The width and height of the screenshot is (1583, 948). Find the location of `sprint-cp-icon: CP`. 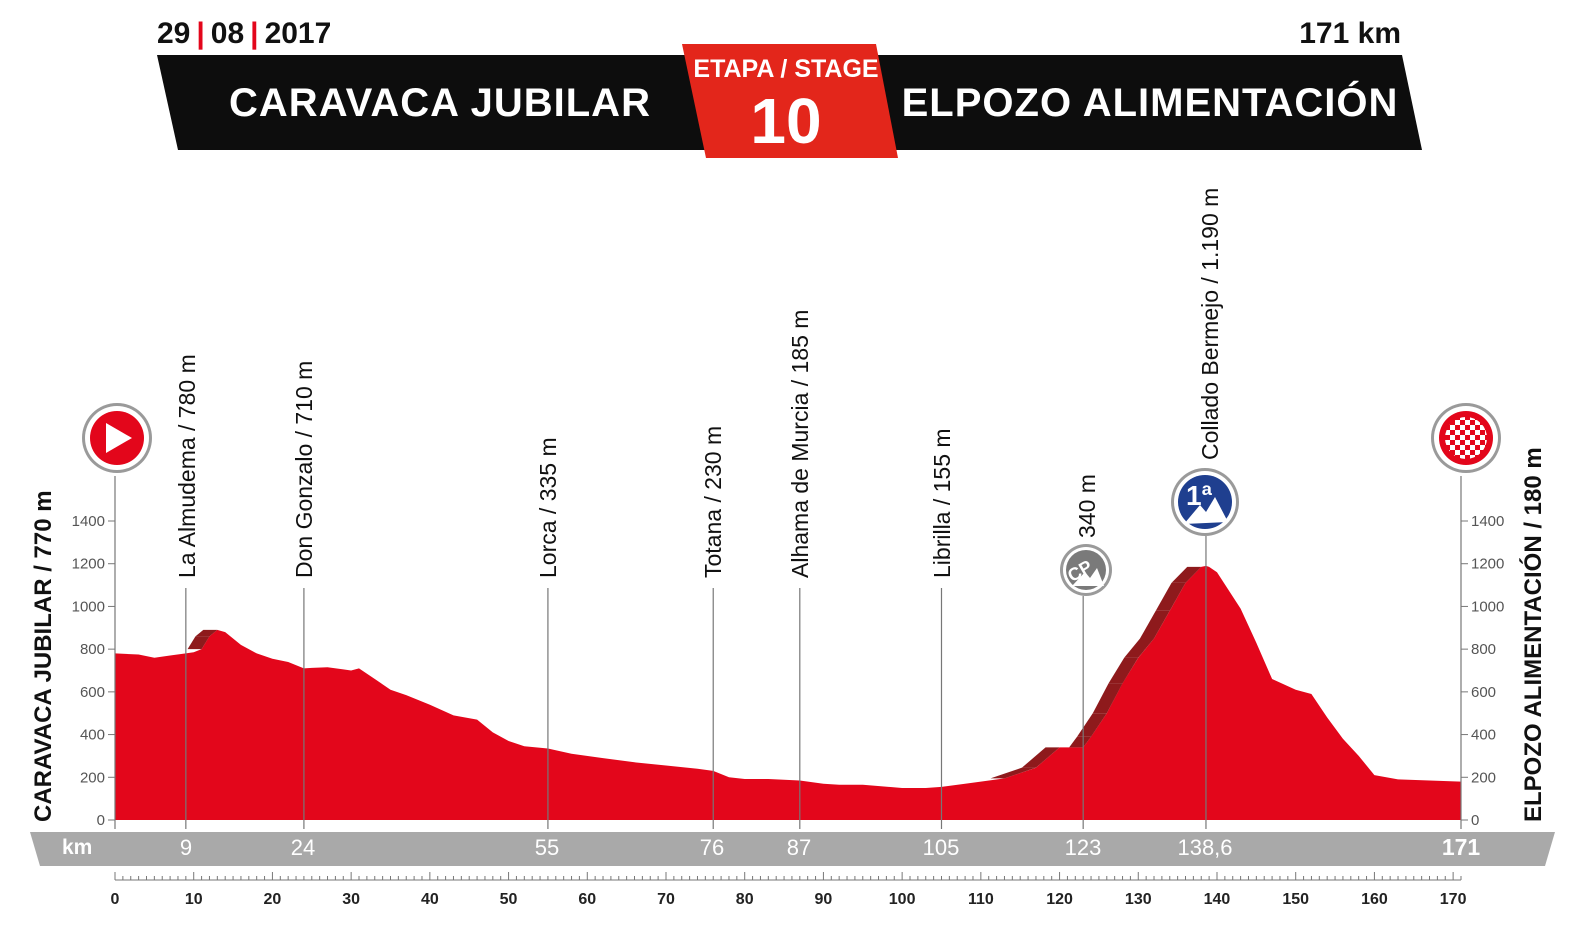

sprint-cp-icon: CP is located at coordinates (1086, 570).